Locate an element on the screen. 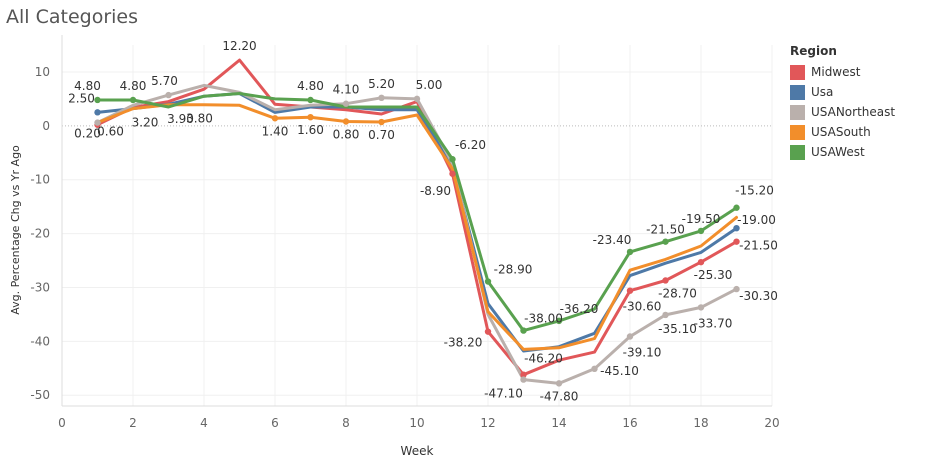 The width and height of the screenshot is (931, 466). legend-label: USANortheast is located at coordinates (853, 112).